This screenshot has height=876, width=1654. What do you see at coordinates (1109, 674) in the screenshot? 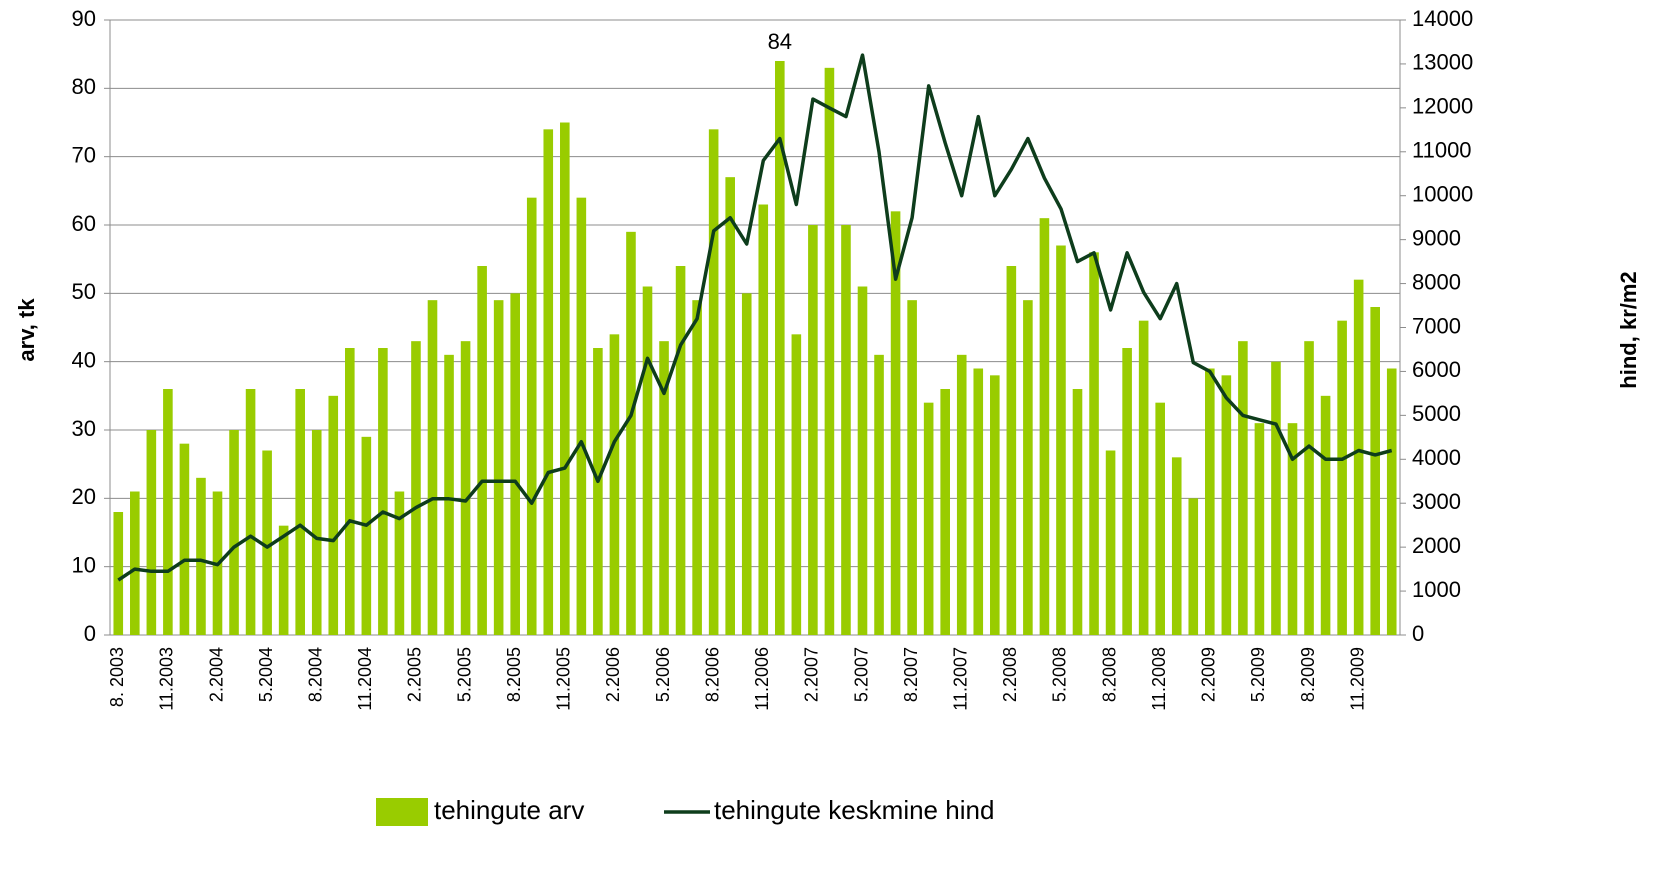
I see `x-tick-label: 8.2008` at bounding box center [1109, 674].